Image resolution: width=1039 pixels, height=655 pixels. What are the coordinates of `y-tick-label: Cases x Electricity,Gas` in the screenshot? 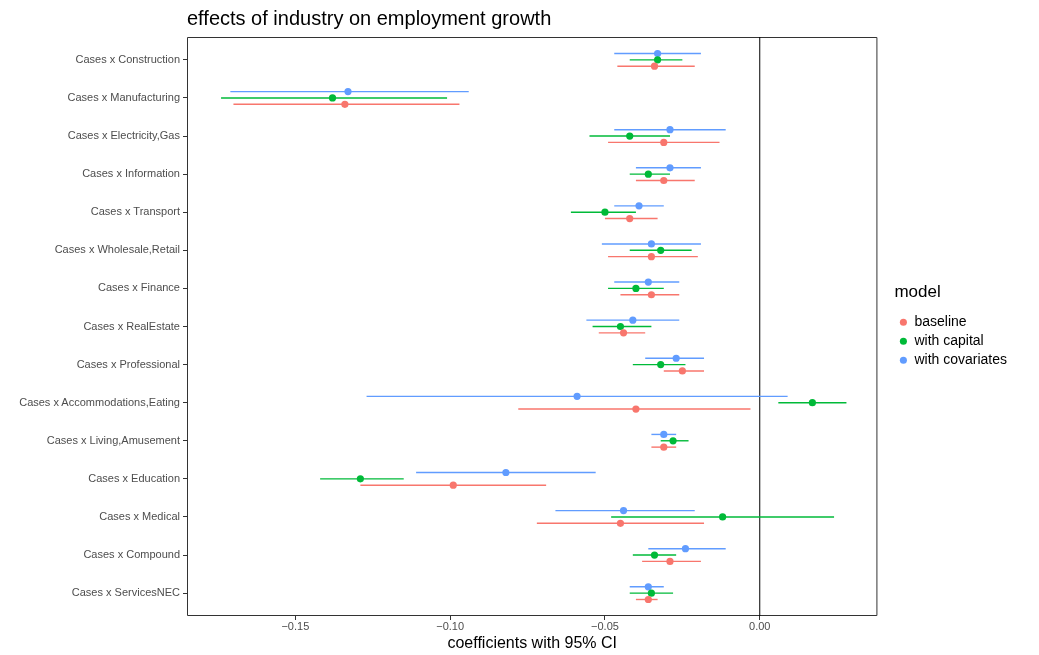 It's located at (124, 135).